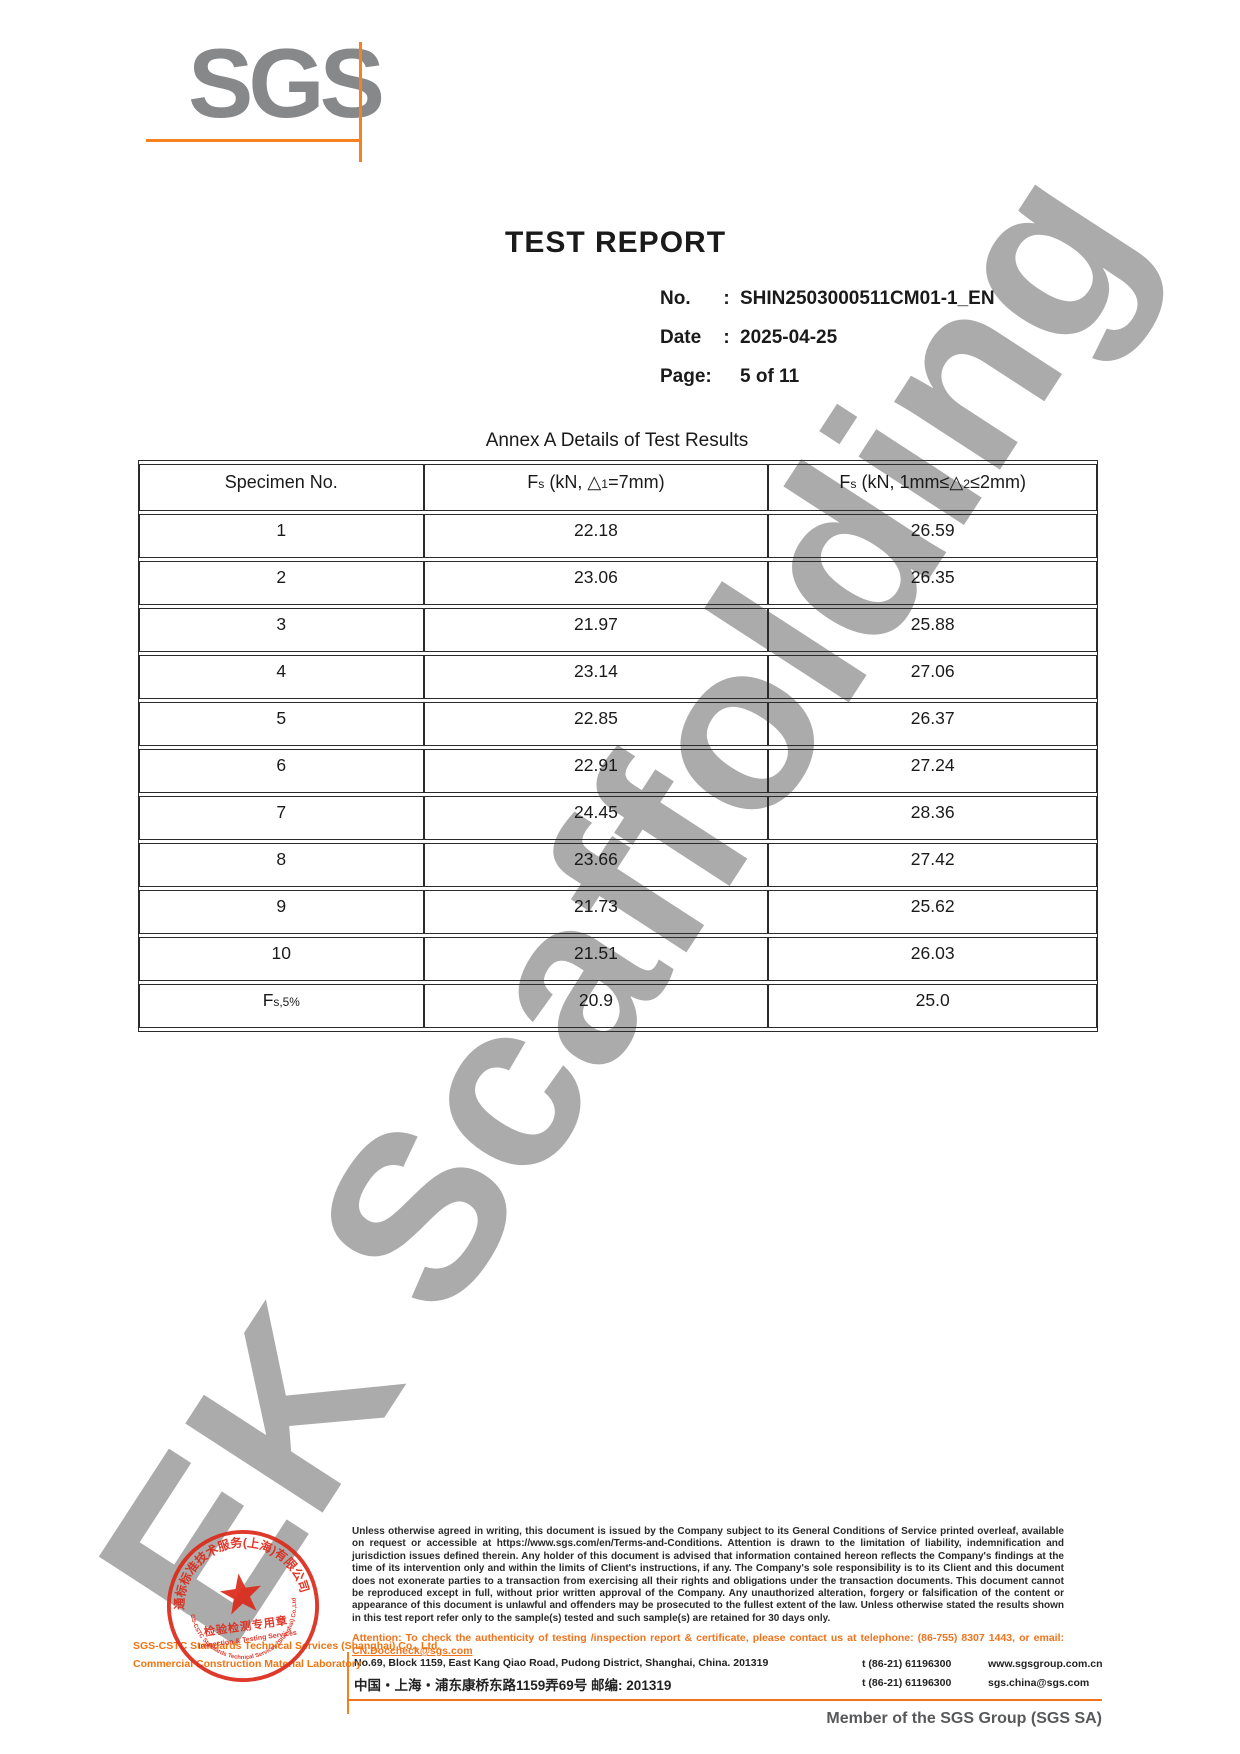  What do you see at coordinates (513, 1685) in the screenshot?
I see `address-chinese: 中国・上海・浦东康桥东路1159弄69号 邮编: 201319` at bounding box center [513, 1685].